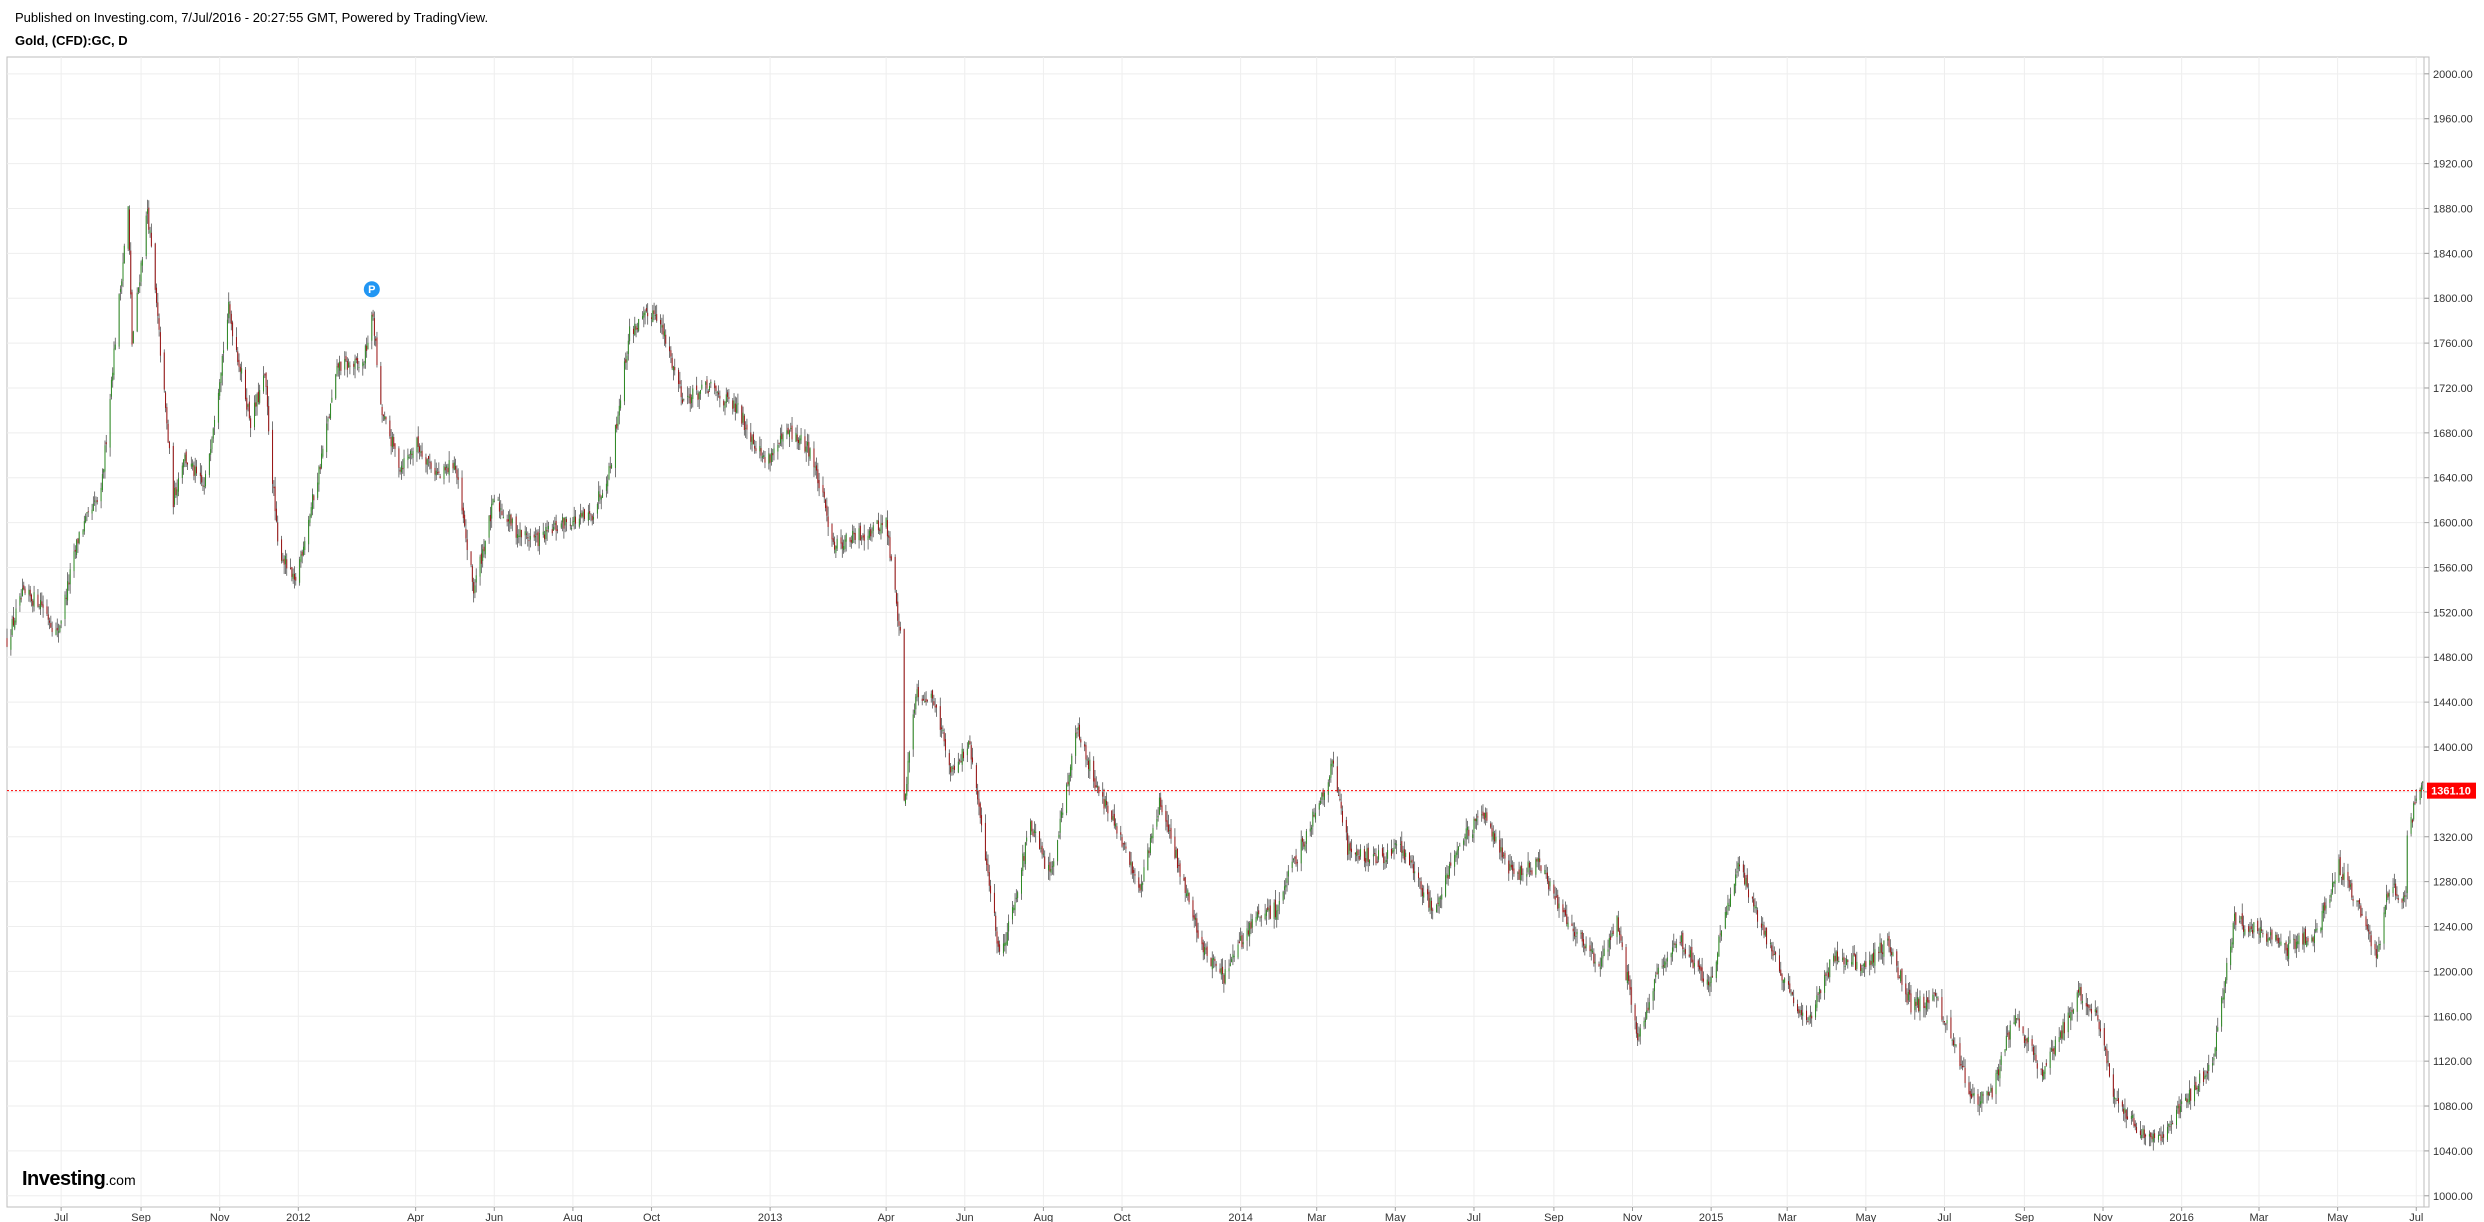 This screenshot has height=1222, width=2484. What do you see at coordinates (2453, 524) in the screenshot?
I see `y-tick-label: 1600.00` at bounding box center [2453, 524].